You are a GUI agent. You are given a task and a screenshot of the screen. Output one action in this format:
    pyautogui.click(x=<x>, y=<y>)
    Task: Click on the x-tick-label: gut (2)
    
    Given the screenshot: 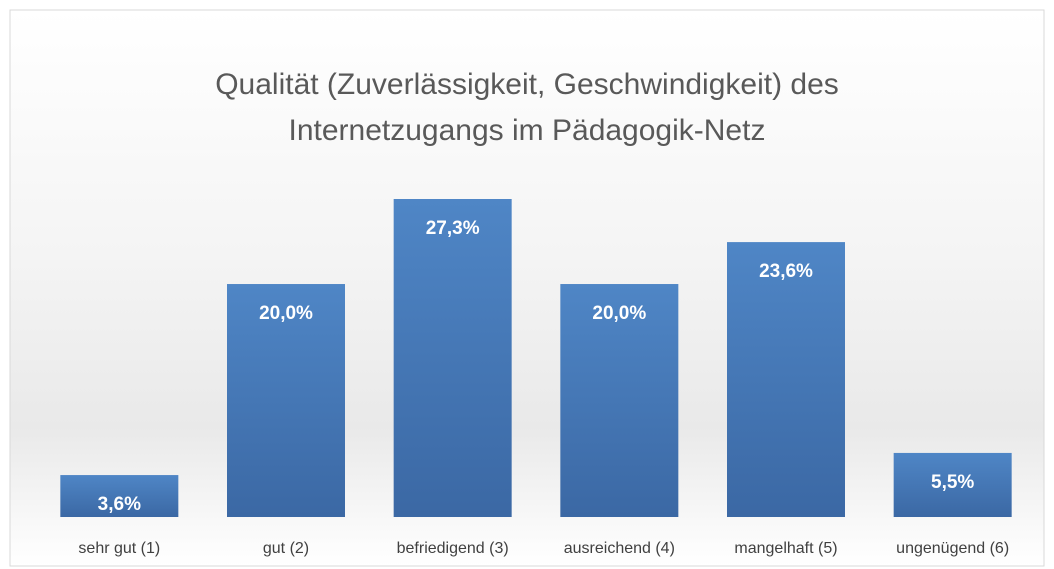 What is the action you would take?
    pyautogui.click(x=286, y=548)
    